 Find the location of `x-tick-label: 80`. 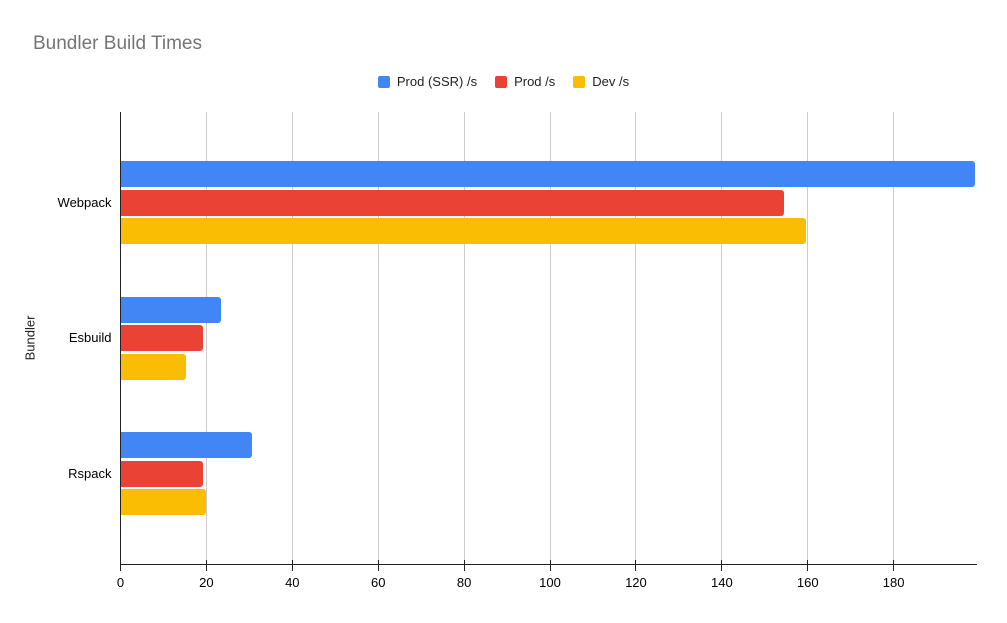

x-tick-label: 80 is located at coordinates (464, 582).